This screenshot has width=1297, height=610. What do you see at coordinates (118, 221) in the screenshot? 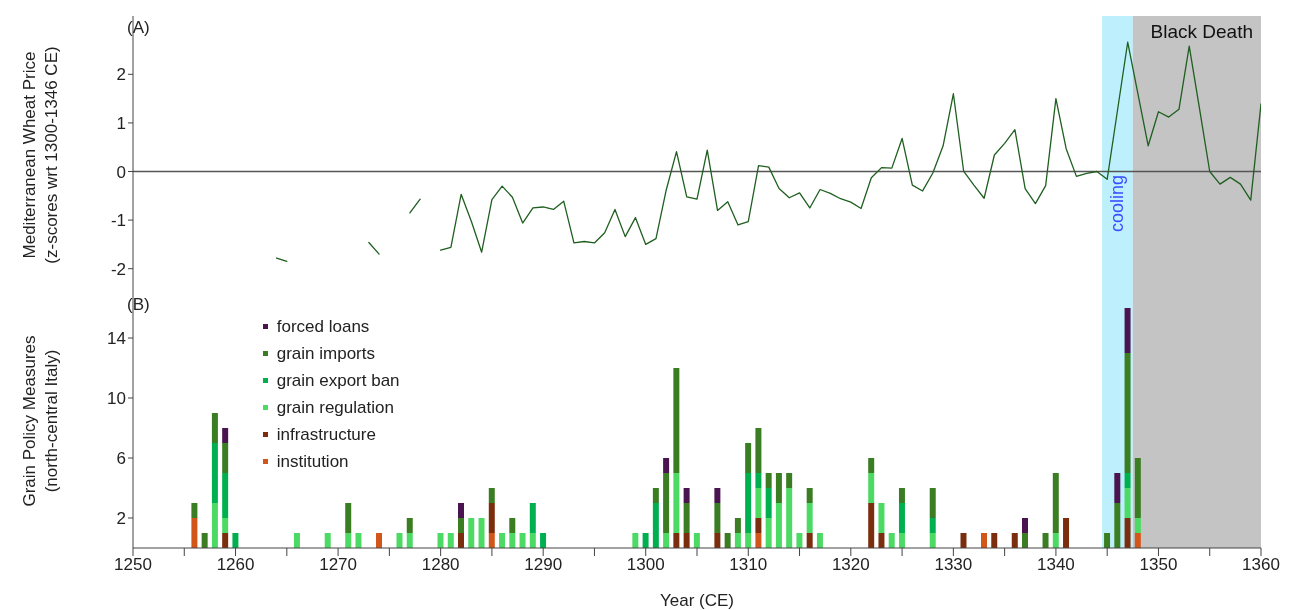
I see `y-tick-label: -1` at bounding box center [118, 221].